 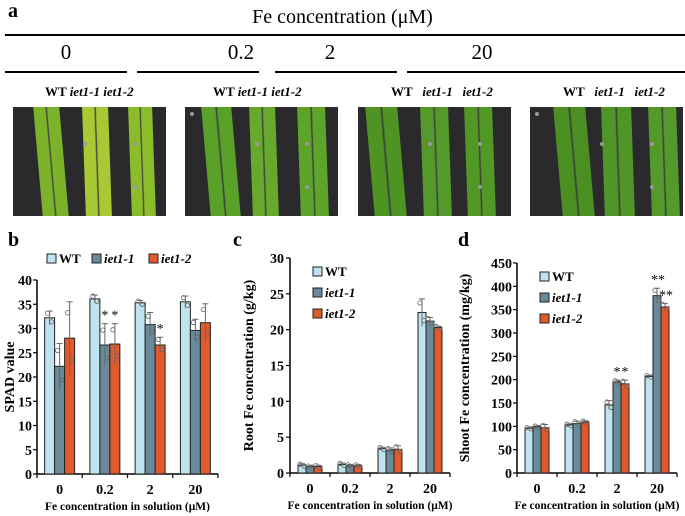 What do you see at coordinates (257, 92) in the screenshot?
I see `genotype-labels-0.2: WT iet1-1 iet1-2` at bounding box center [257, 92].